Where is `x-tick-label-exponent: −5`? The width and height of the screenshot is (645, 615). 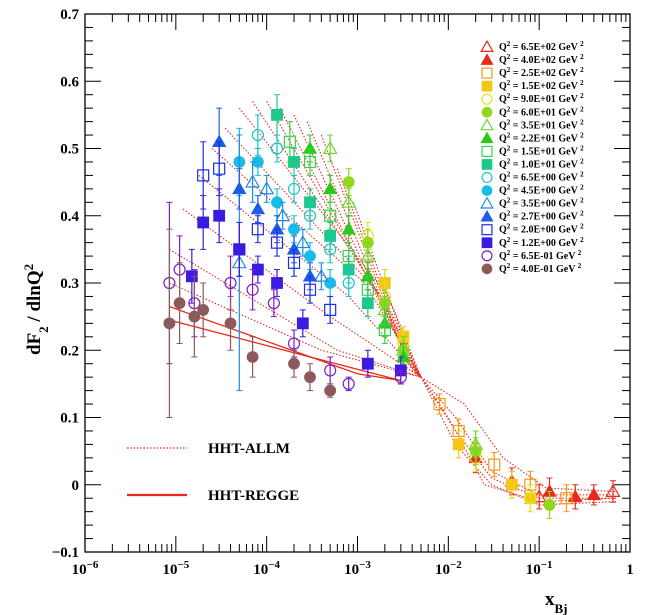 x-tick-label-exponent: −5 is located at coordinates (183, 565).